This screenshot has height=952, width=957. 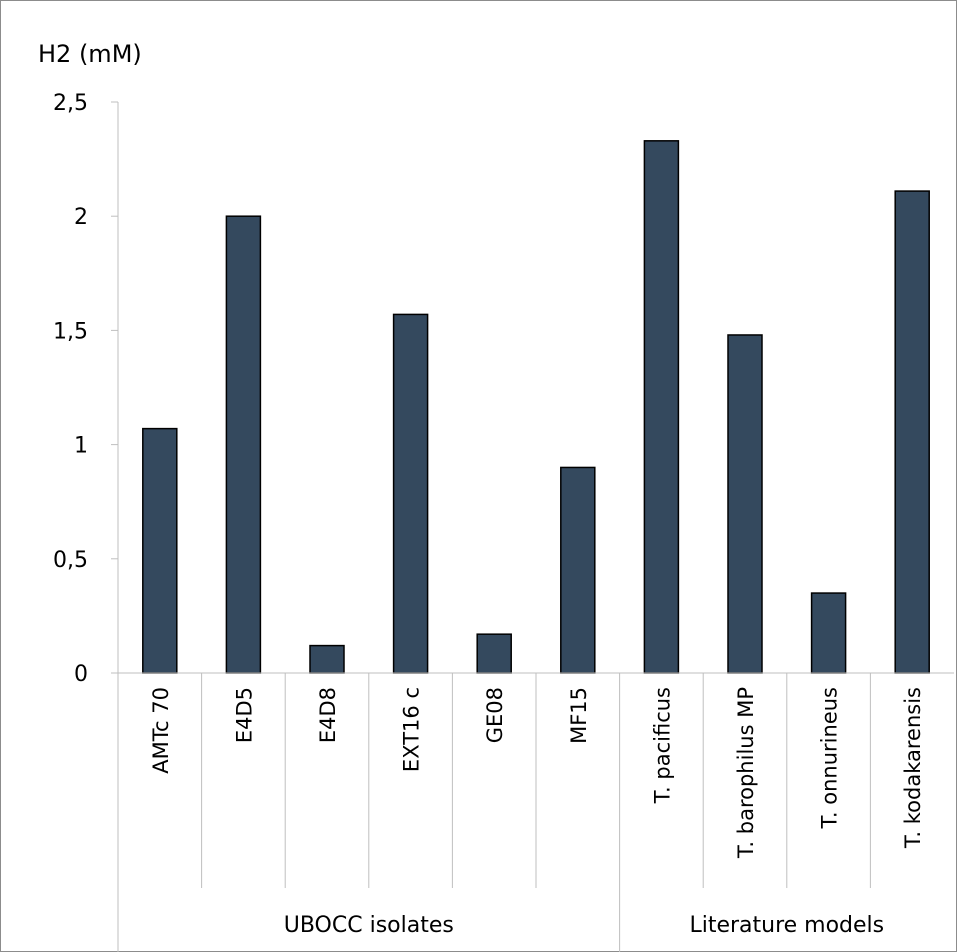 What do you see at coordinates (244, 715) in the screenshot?
I see `x-tick-label: E4D5` at bounding box center [244, 715].